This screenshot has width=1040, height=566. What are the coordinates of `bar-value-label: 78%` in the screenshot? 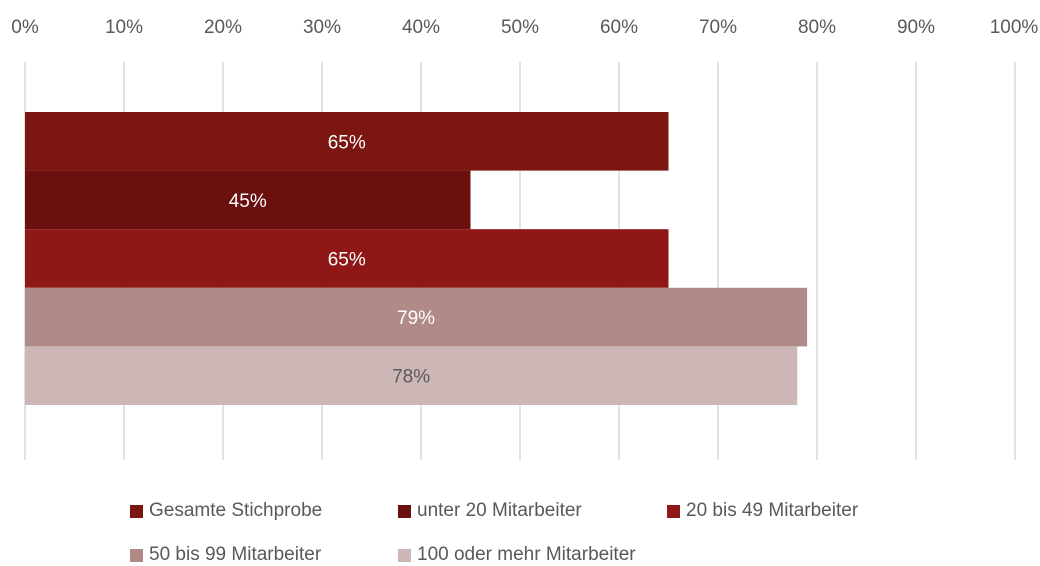 It's located at (411, 377).